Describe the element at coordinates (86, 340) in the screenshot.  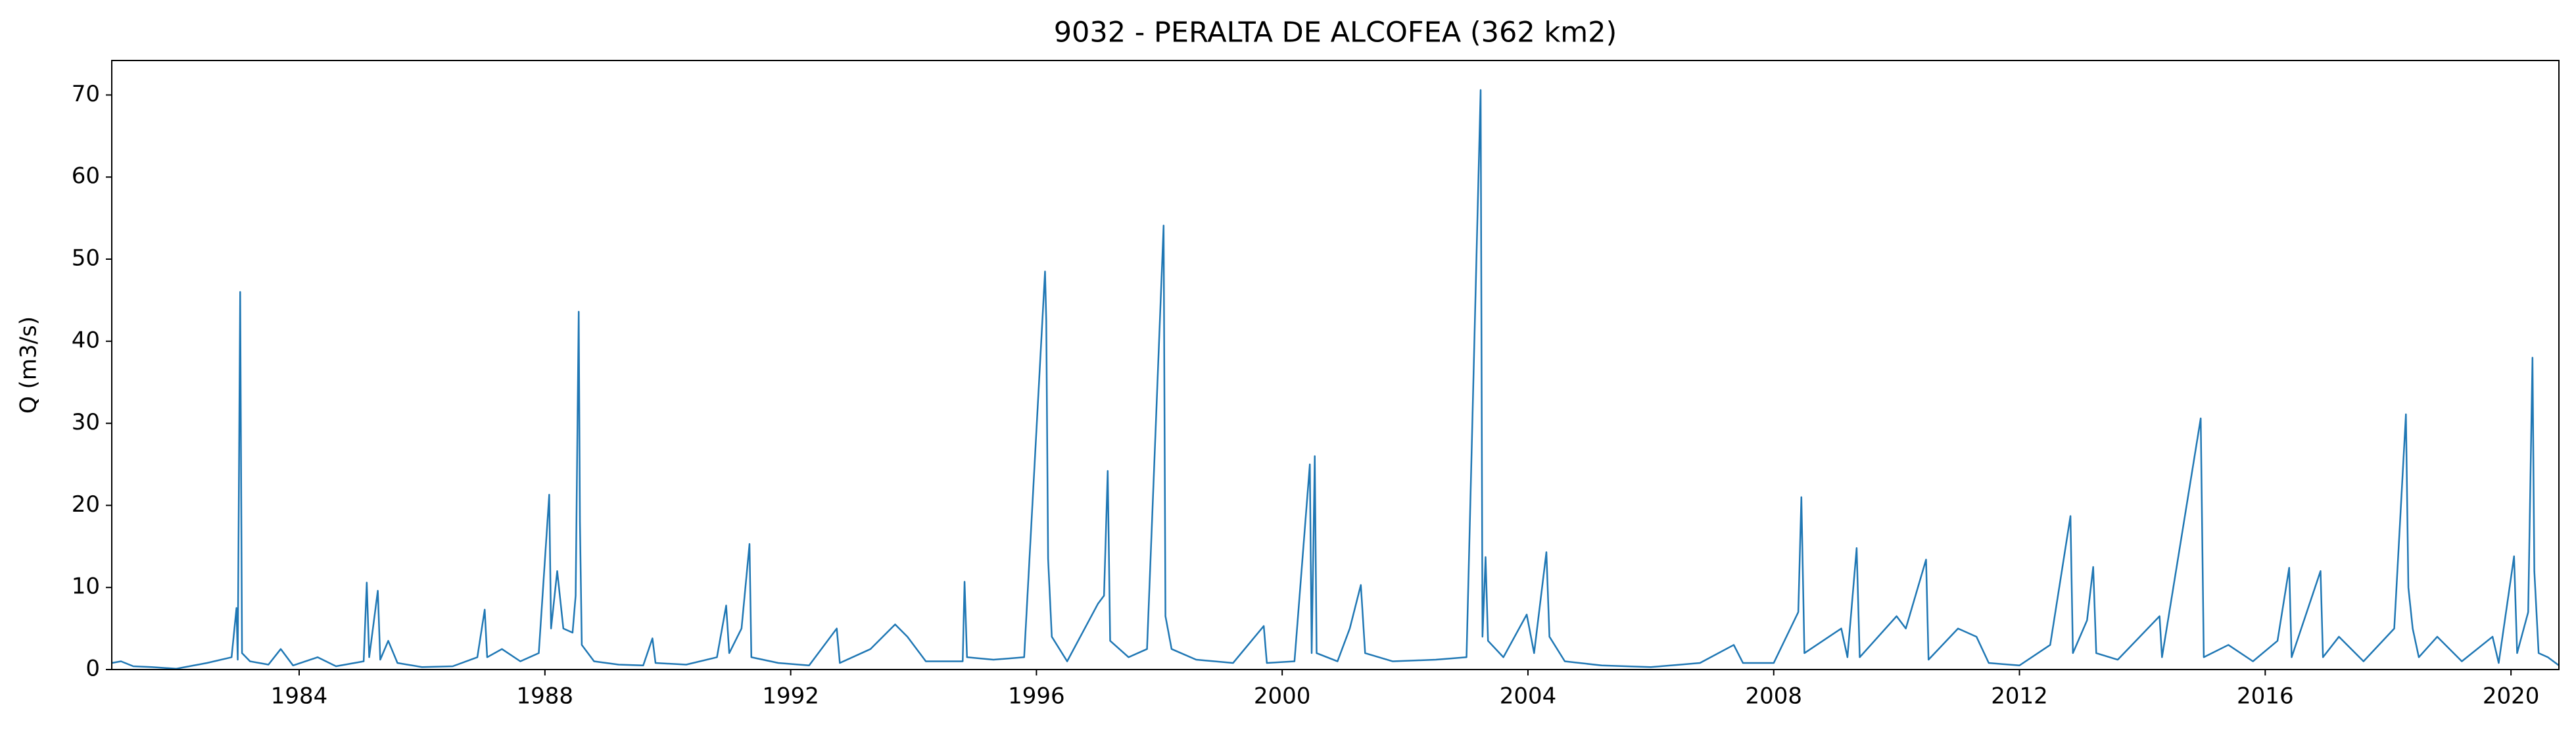
I see `y-tick-label: 40` at that location.